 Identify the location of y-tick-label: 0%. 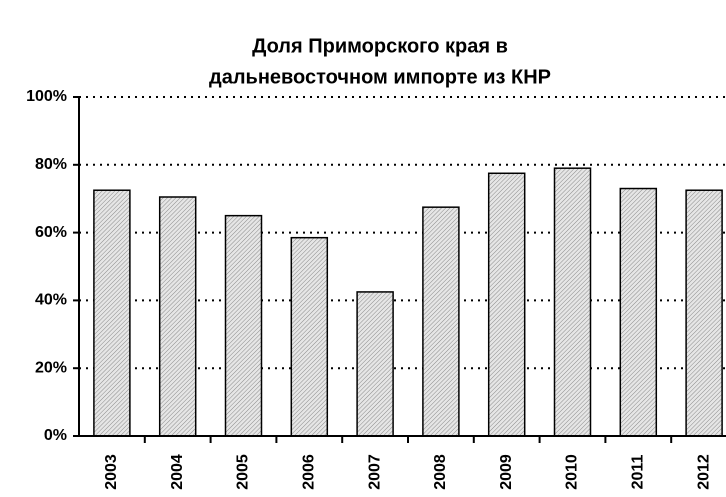
(55, 435).